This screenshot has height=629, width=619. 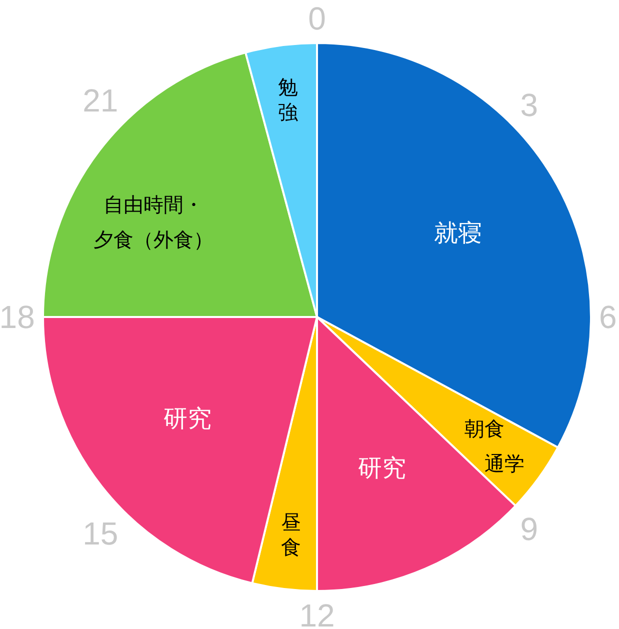 What do you see at coordinates (288, 99) in the screenshot?
I see `slice-label: 勉強` at bounding box center [288, 99].